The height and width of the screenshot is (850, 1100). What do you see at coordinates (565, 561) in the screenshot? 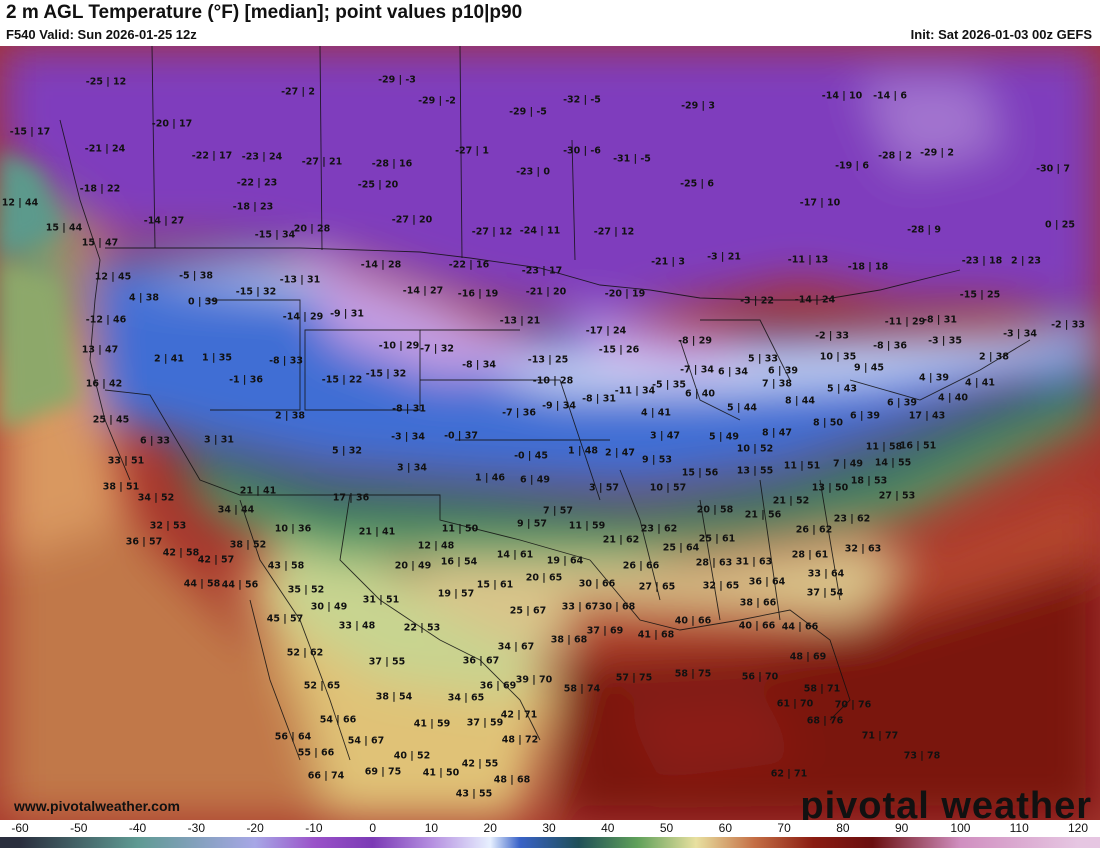
I see `point-value: 19 | 64` at bounding box center [565, 561].